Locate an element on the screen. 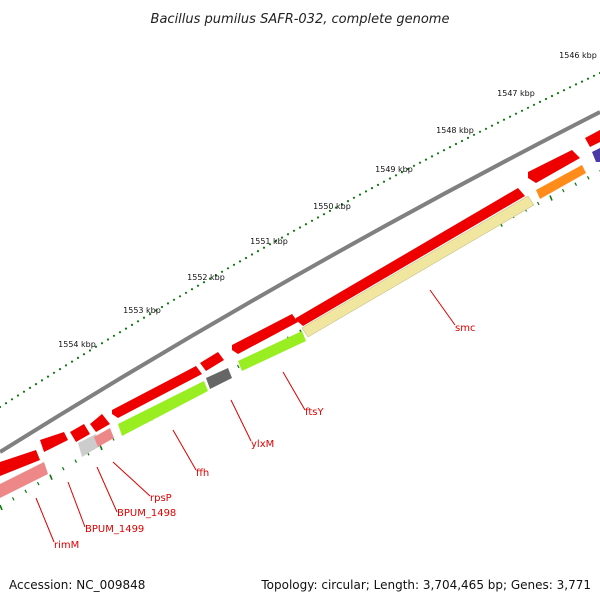  gene-label-ftsY: ftsY is located at coordinates (314, 412).